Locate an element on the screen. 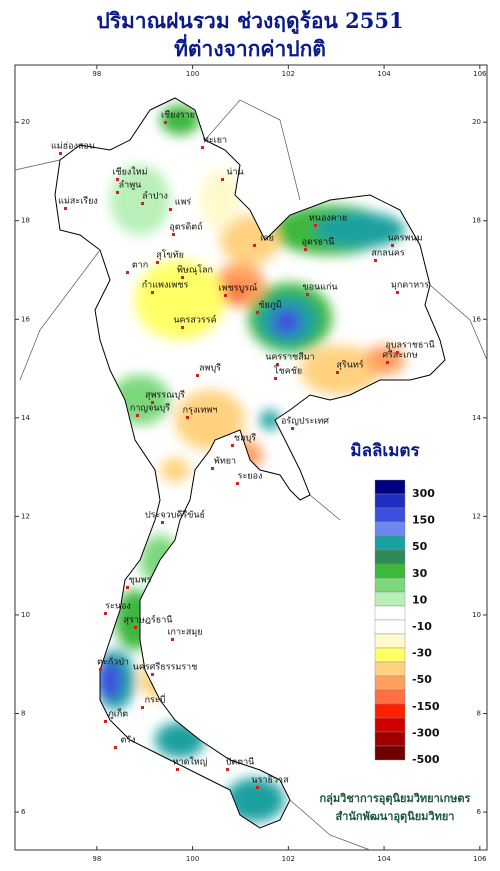 Image resolution: width=500 pixels, height=871 pixels. province-label: เกาะสมุย is located at coordinates (184, 633).